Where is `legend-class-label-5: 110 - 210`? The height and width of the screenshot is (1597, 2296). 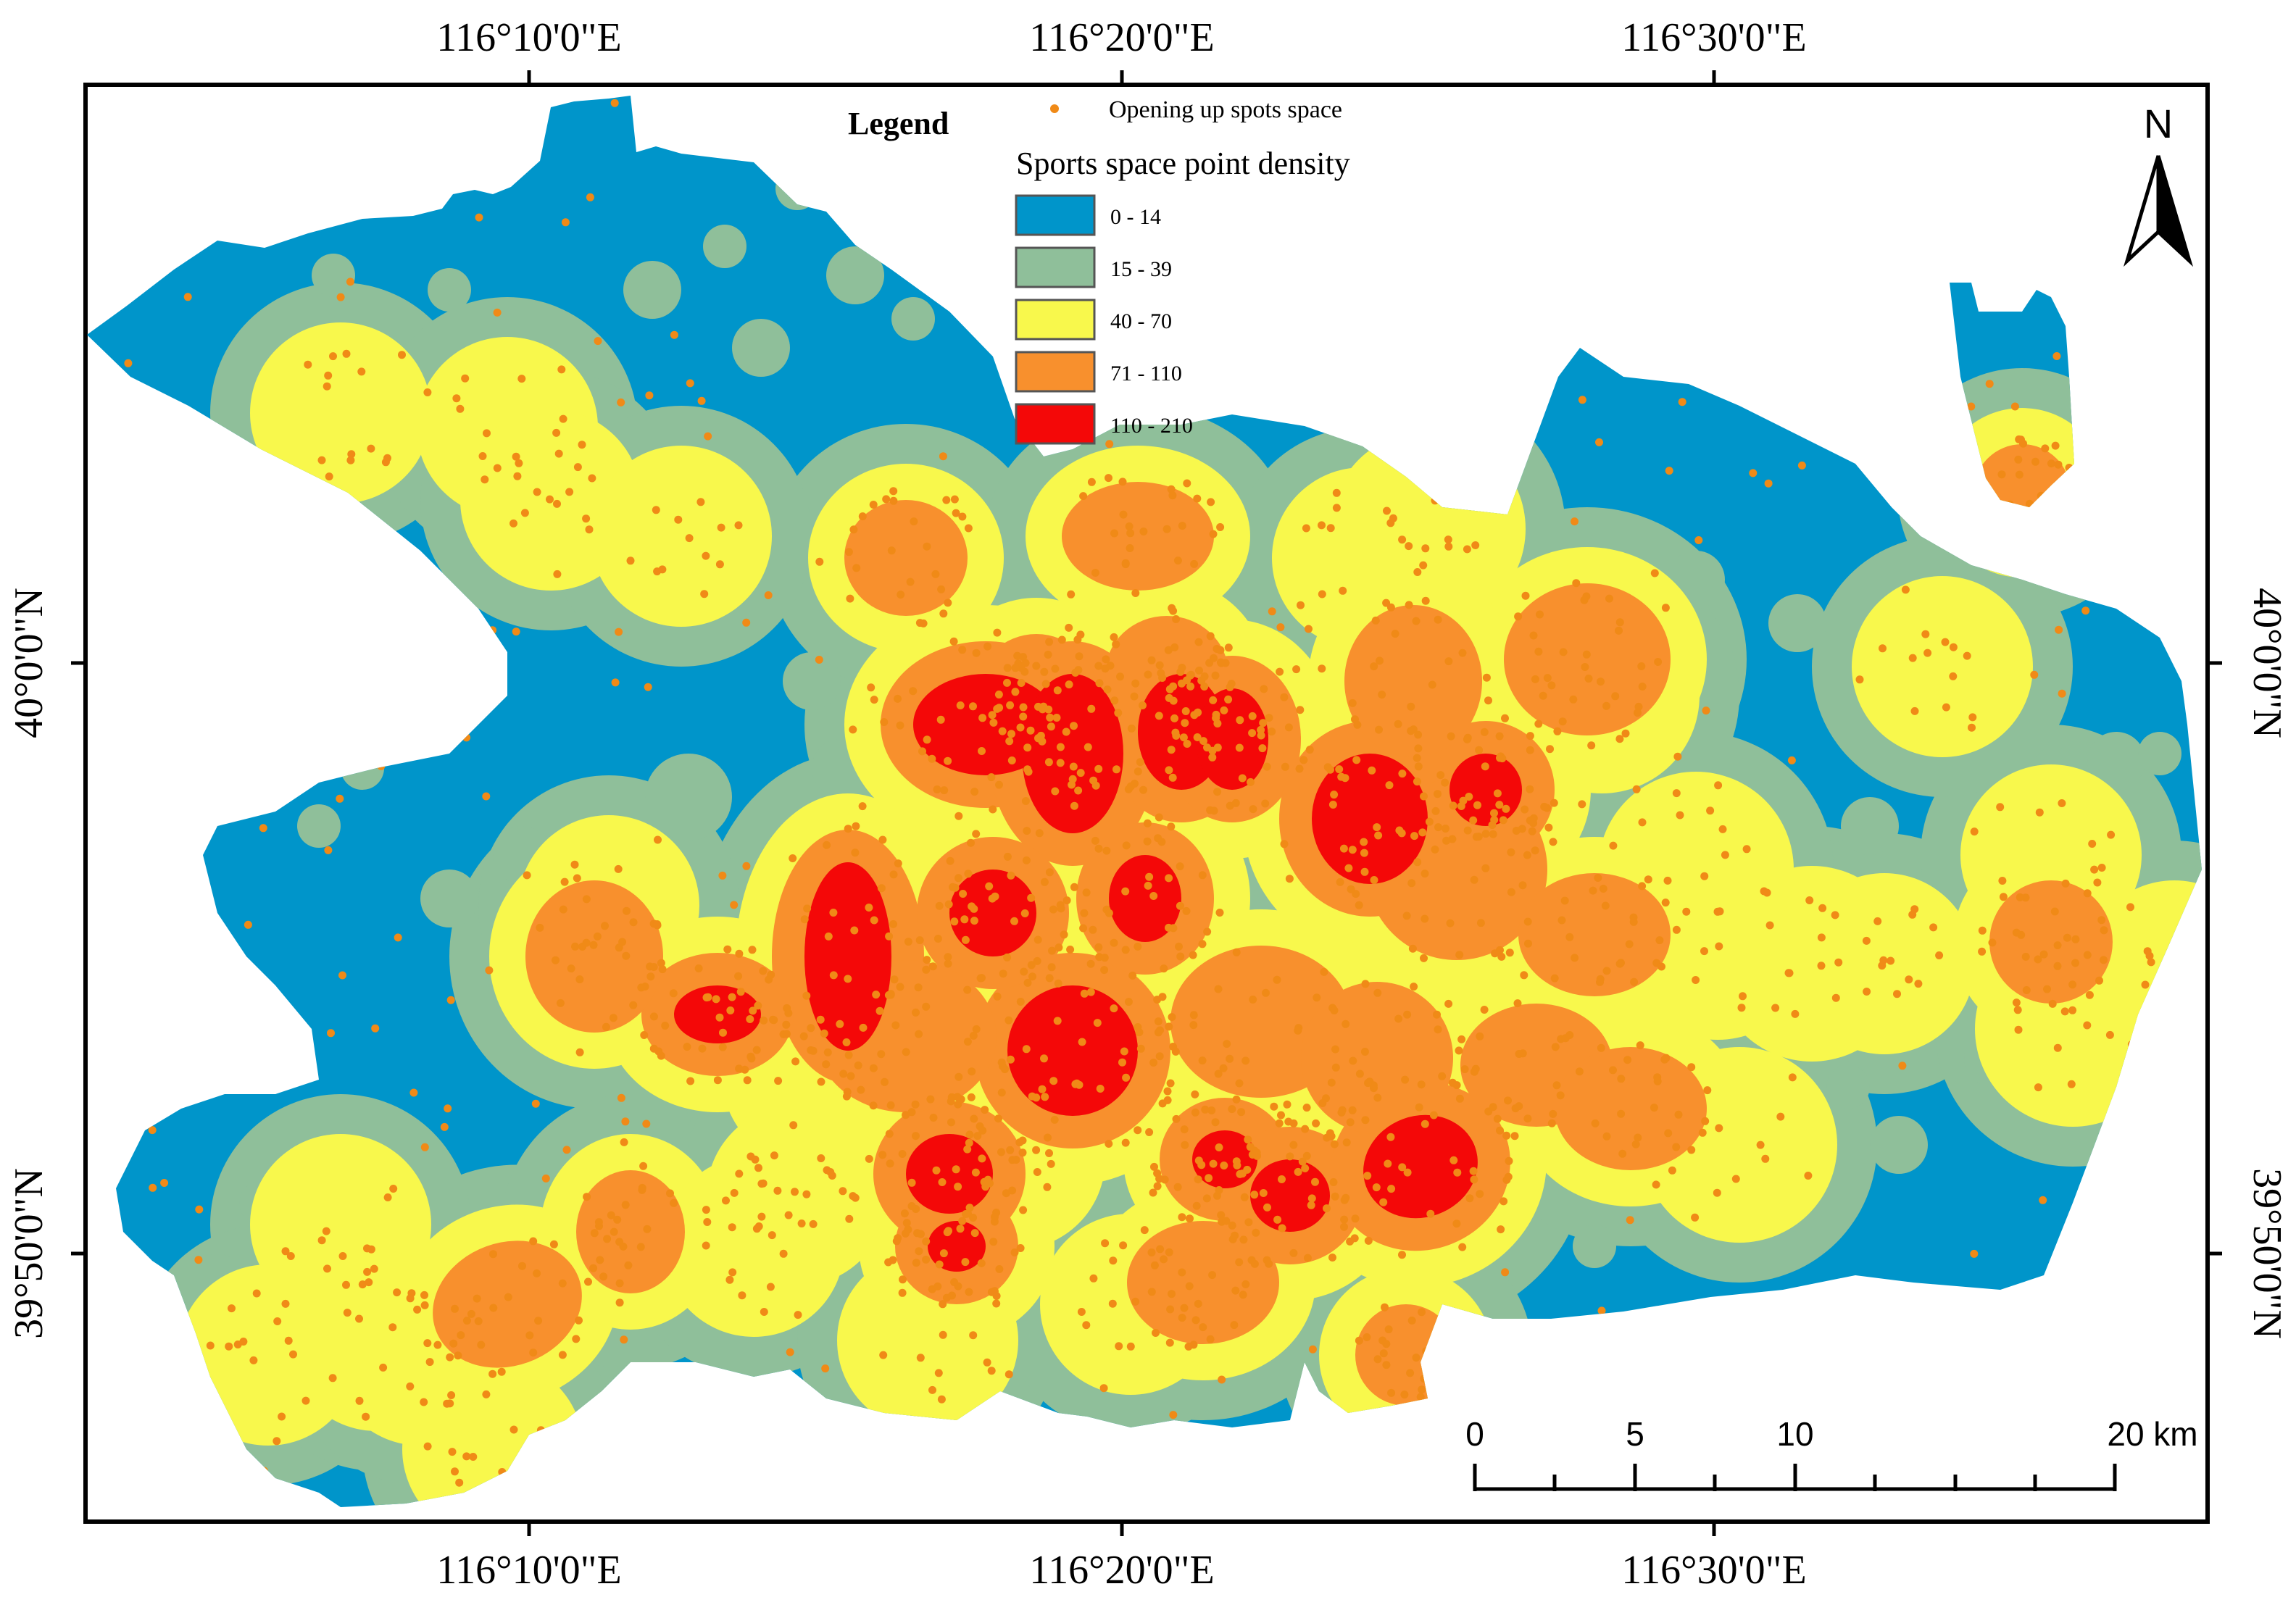
legend-class-label-5: 110 - 210 is located at coordinates (1151, 426).